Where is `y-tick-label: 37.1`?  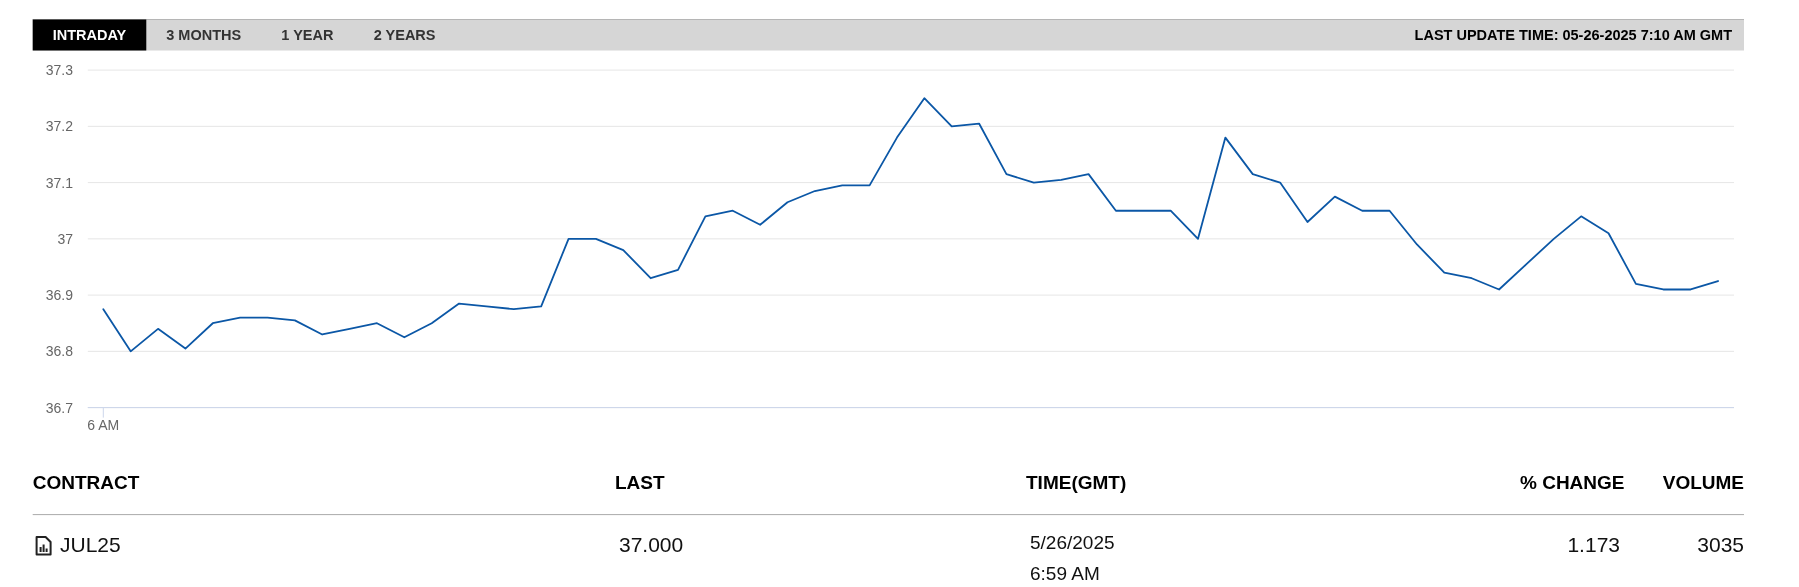 y-tick-label: 37.1 is located at coordinates (59, 182).